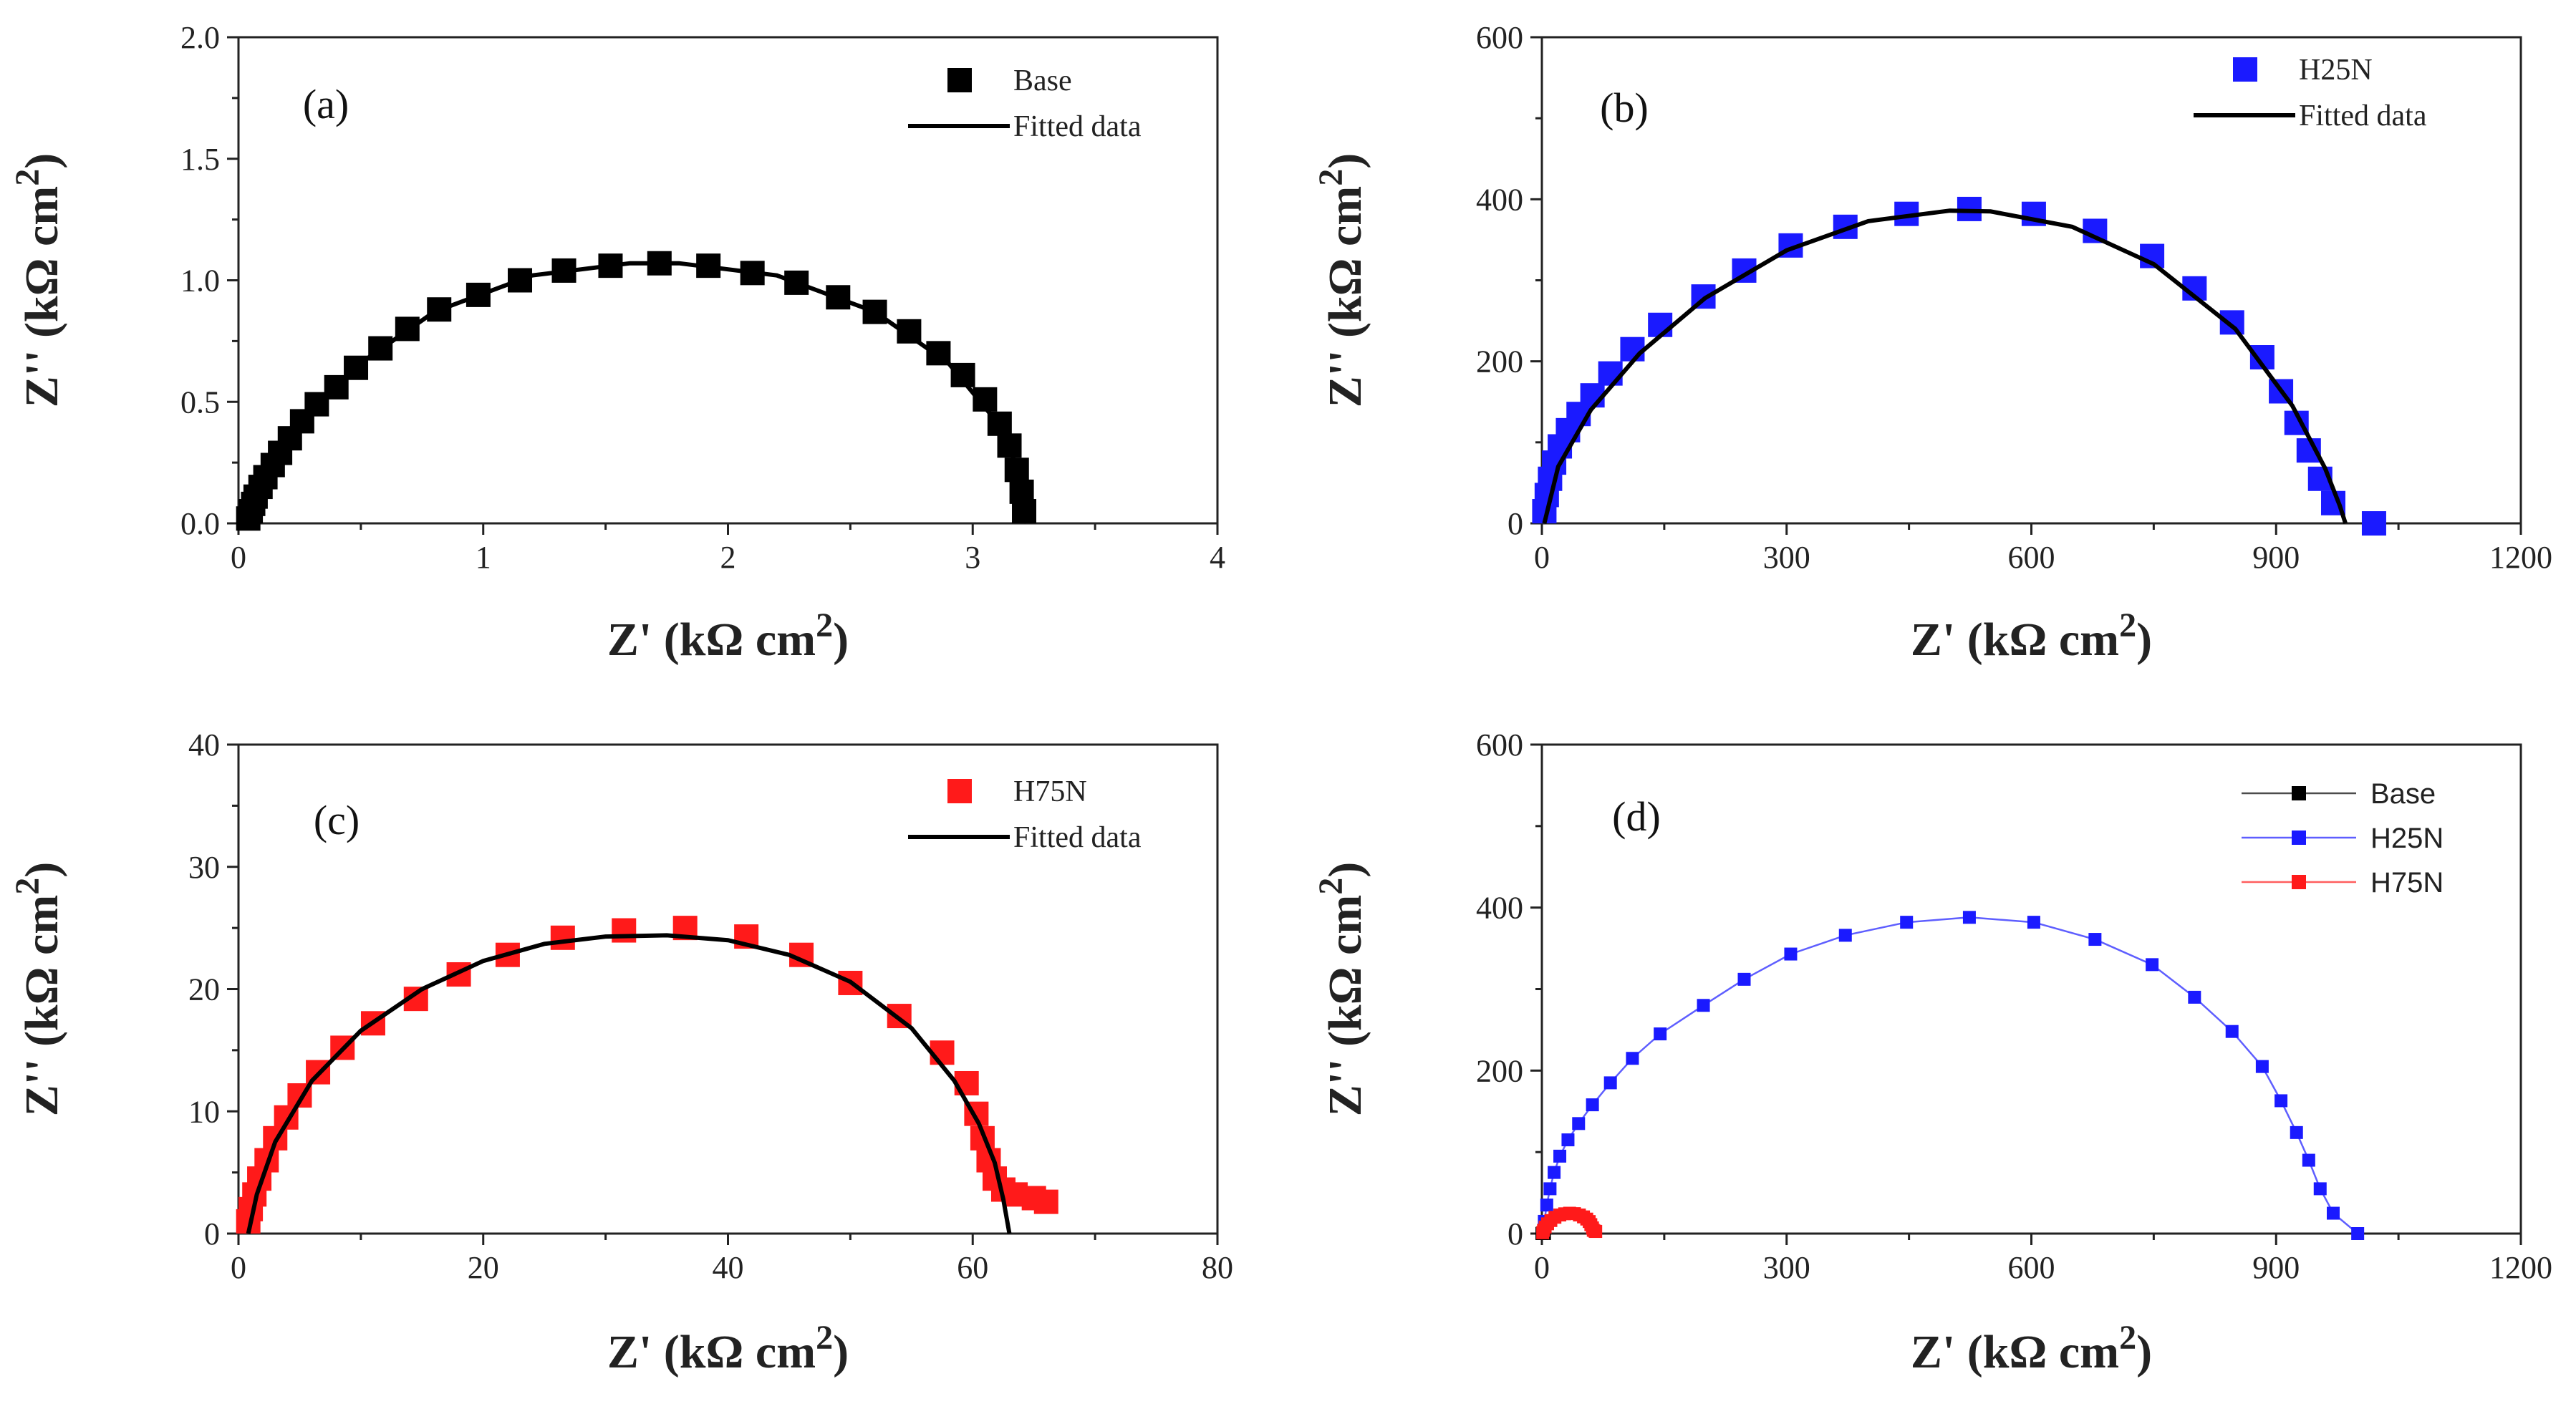 The image size is (2576, 1414). I want to click on y-tick-label: 30, so click(204, 867).